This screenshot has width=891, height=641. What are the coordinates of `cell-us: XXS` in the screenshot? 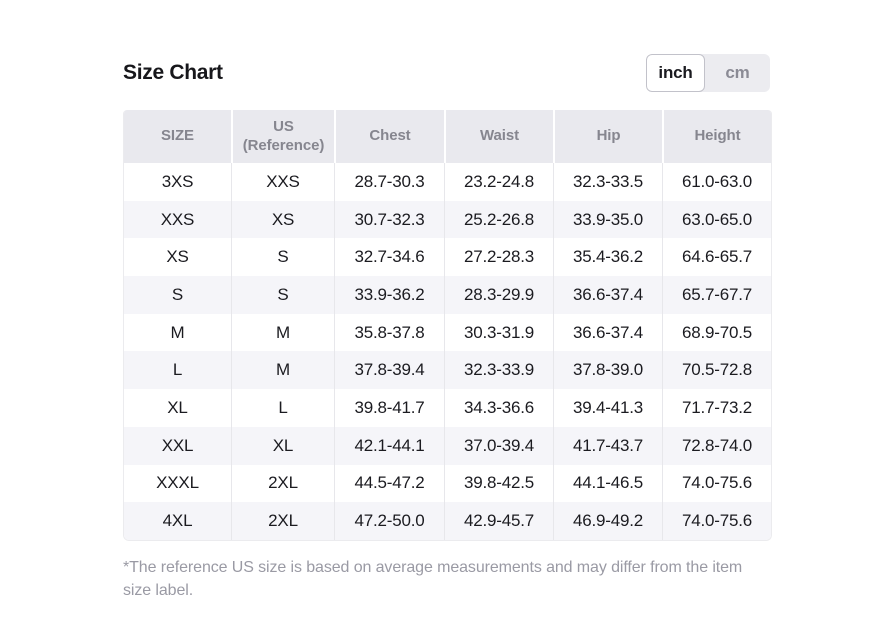 It's located at (282, 182).